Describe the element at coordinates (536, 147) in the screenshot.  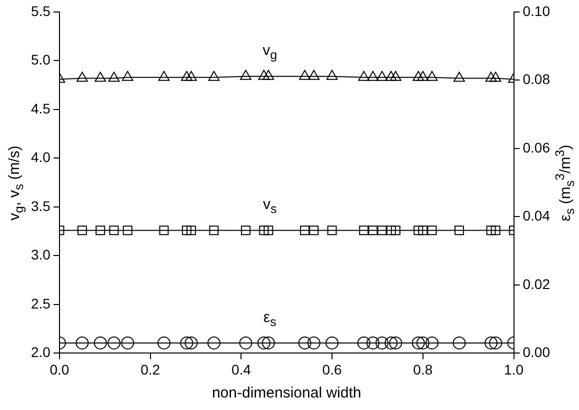
I see `y2-tick-label: 0.06` at that location.